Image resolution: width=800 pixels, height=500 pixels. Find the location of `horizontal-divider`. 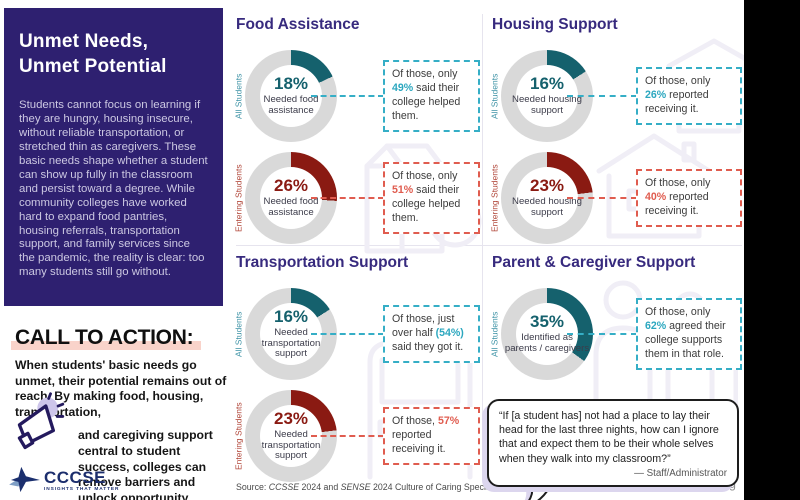

horizontal-divider is located at coordinates (489, 245).